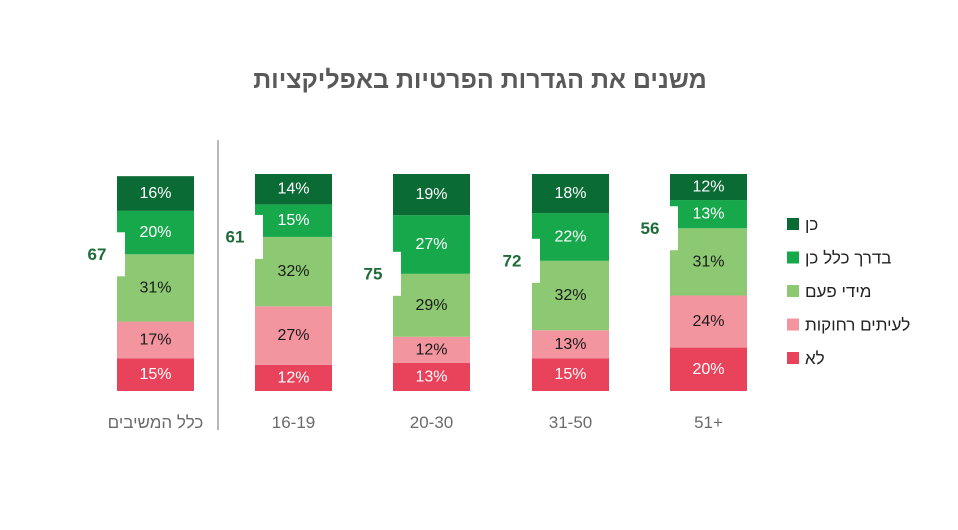  I want to click on category-label: 20-30, so click(431, 422).